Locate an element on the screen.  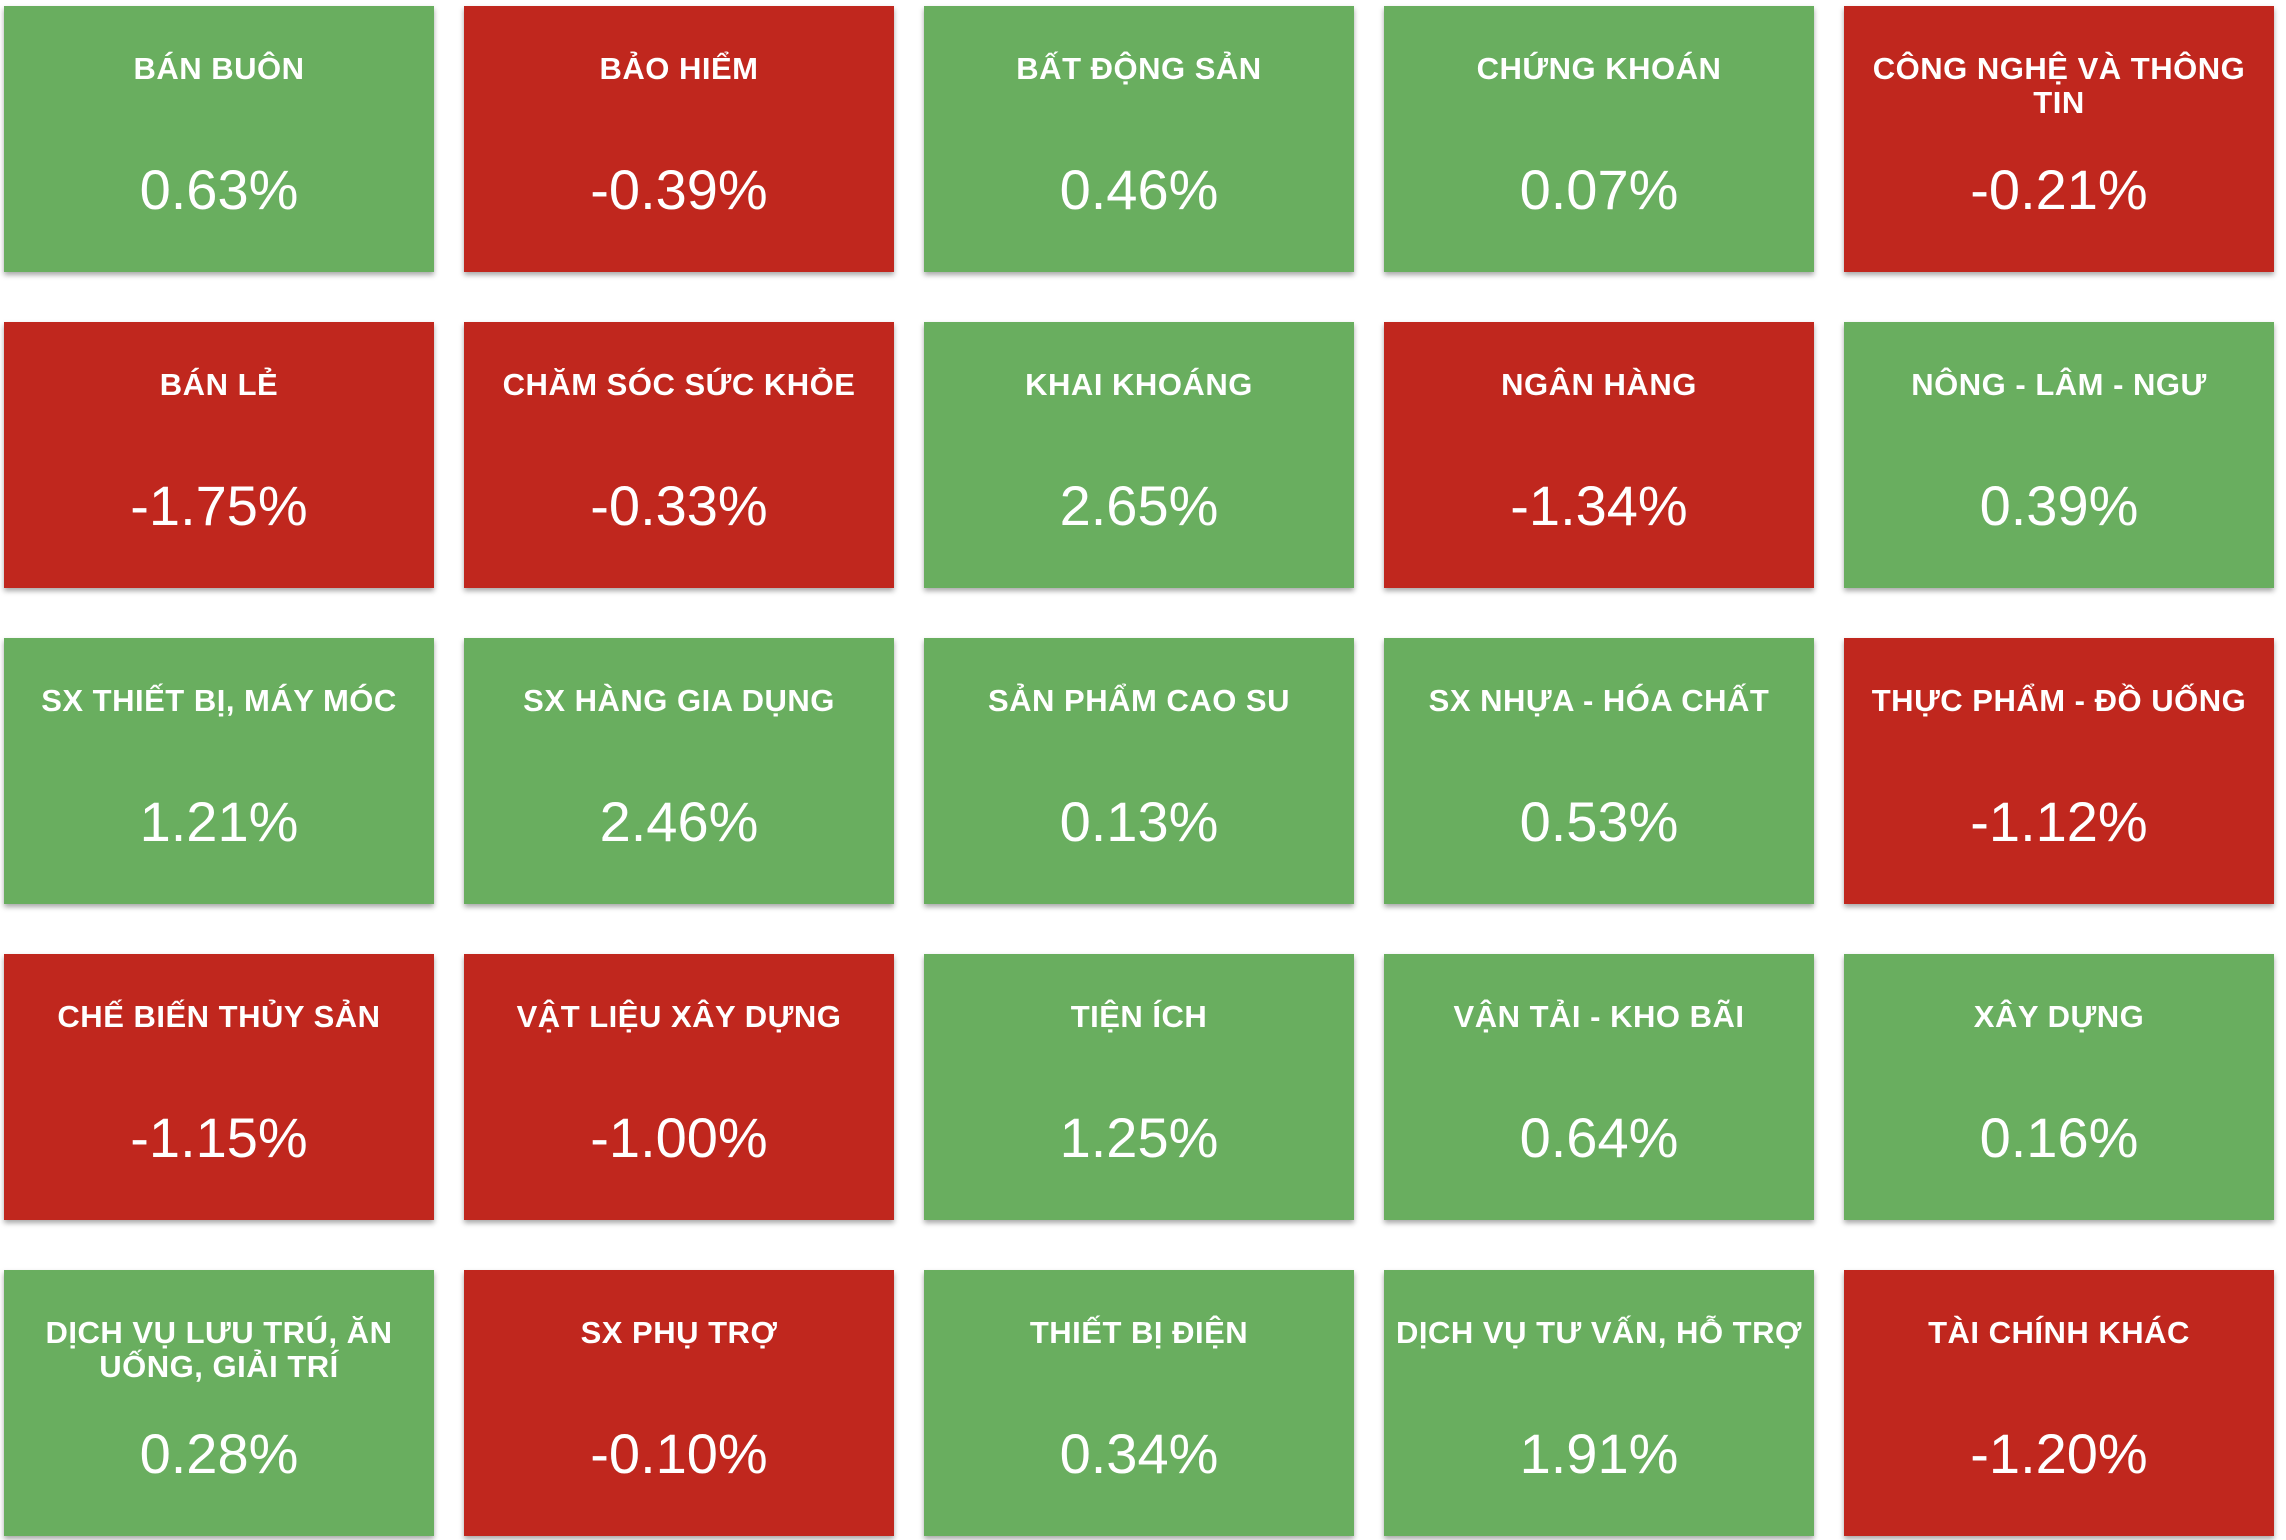
sector-tile: THỰC PHẨM - ĐỒ UỐNG -1.12% is located at coordinates (2059, 771).